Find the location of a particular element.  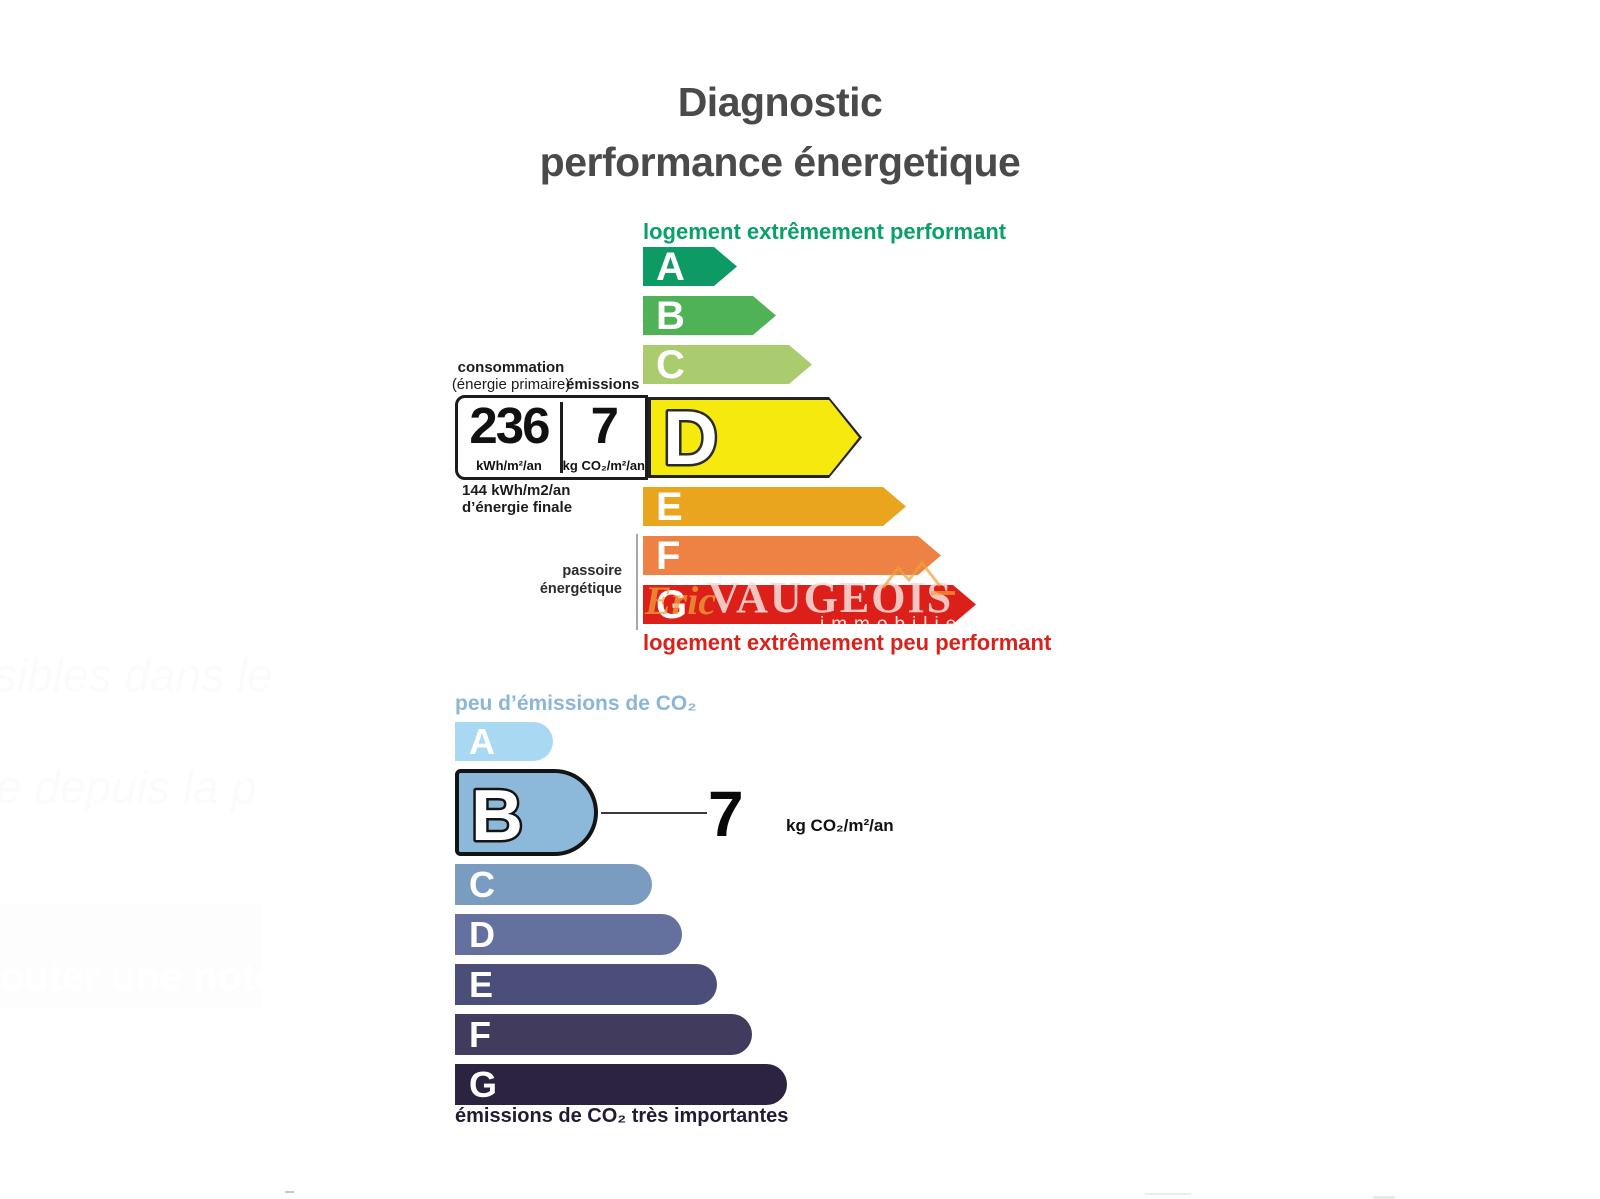

ghost-text-1: sibles dans le is located at coordinates (136, 675).